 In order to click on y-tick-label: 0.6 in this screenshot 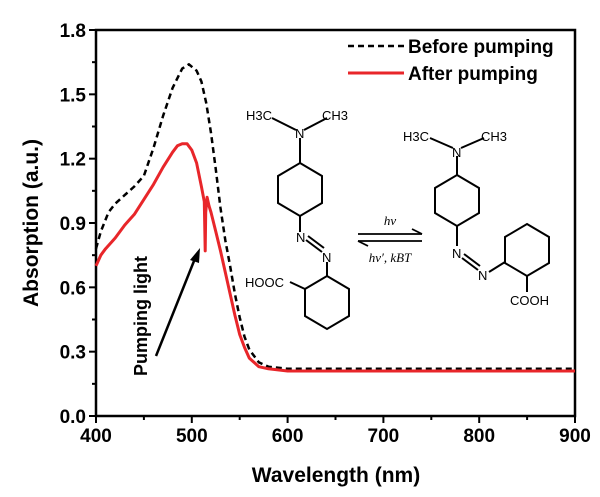, I will do `click(73, 288)`.